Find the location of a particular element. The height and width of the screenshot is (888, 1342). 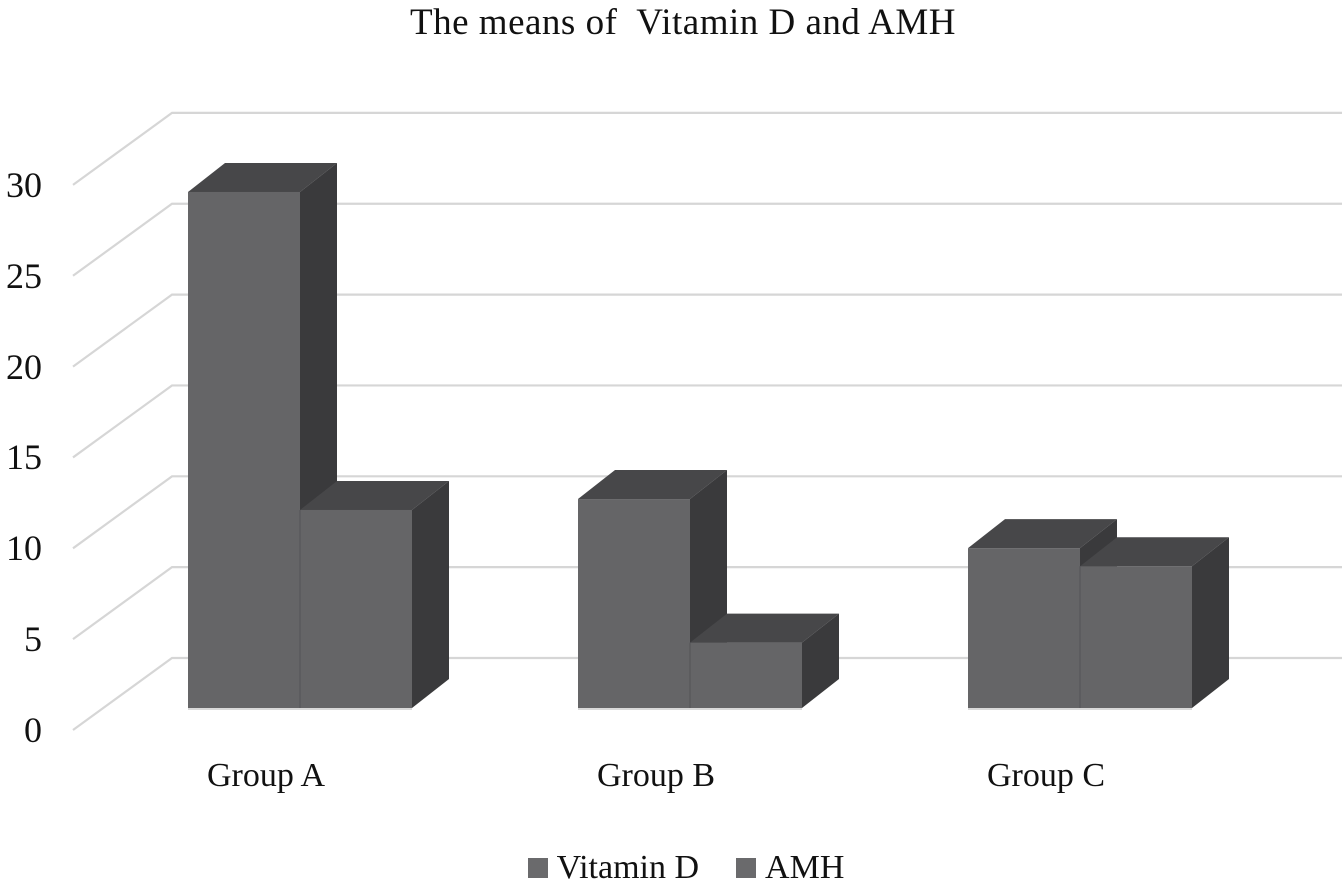

y-tick-label-25: 25 is located at coordinates (24, 275).